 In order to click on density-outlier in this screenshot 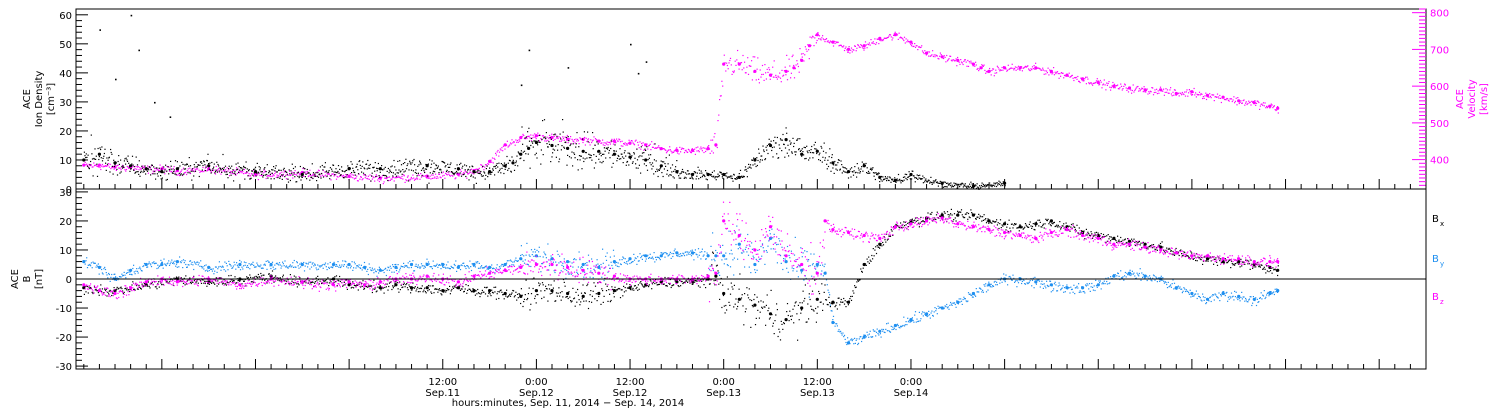, I will do `click(116, 79)`.